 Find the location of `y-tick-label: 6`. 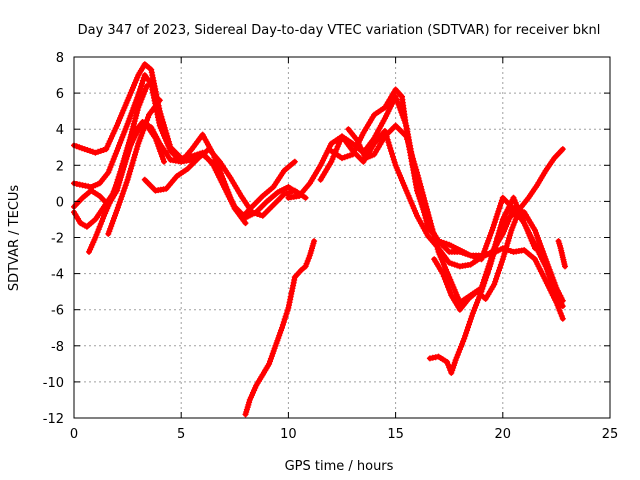

y-tick-label: 6 is located at coordinates (60, 94).